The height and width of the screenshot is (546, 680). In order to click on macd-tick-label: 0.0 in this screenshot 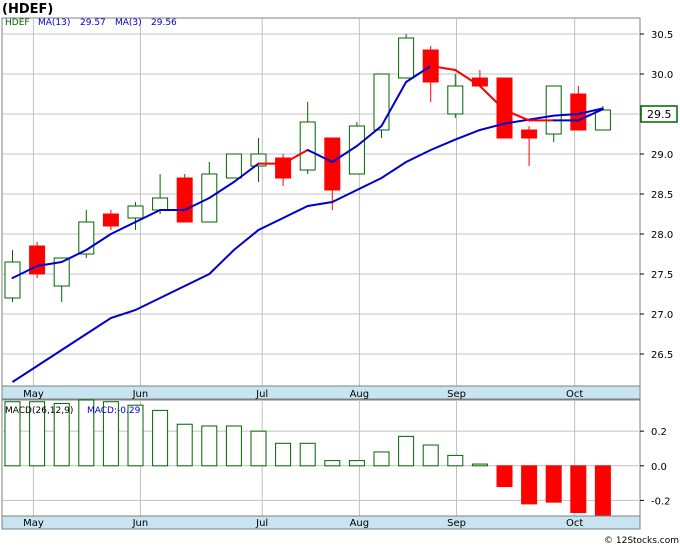, I will do `click(659, 467)`.